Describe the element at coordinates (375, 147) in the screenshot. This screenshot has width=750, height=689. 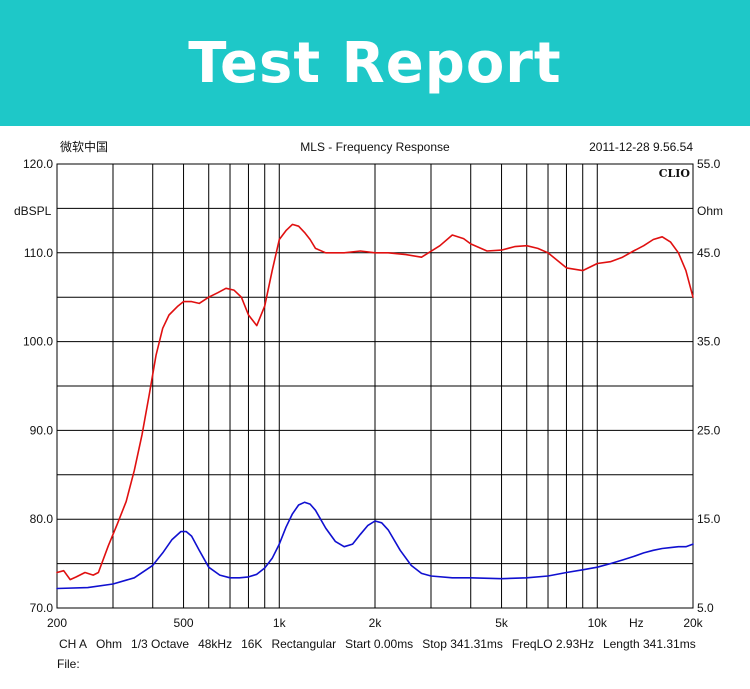
I see `chart-title: MLS - Frequency Response` at that location.